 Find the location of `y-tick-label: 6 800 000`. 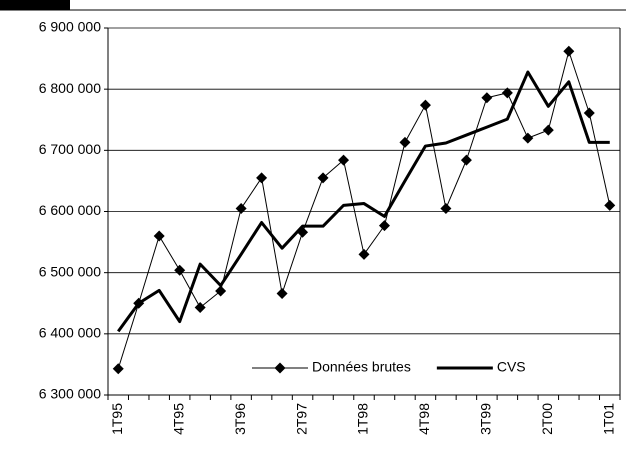

y-tick-label: 6 800 000 is located at coordinates (70, 88).